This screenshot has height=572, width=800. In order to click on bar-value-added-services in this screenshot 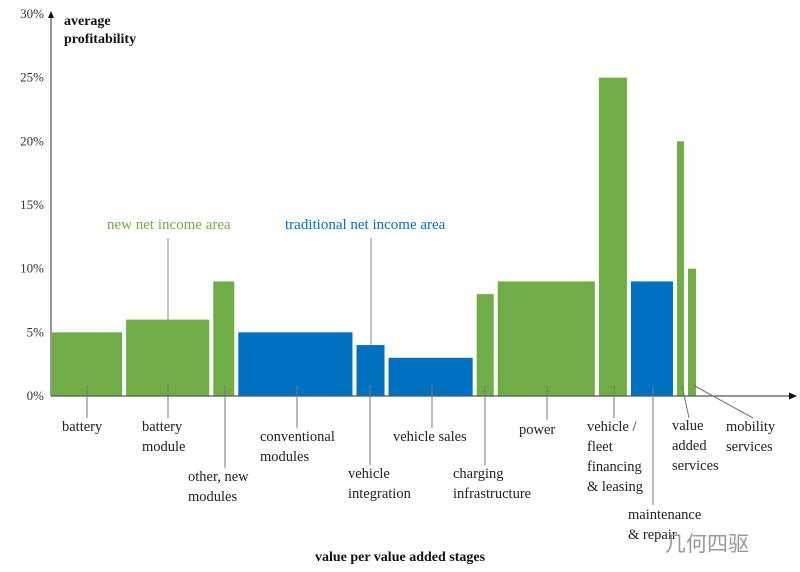, I will do `click(680, 268)`.